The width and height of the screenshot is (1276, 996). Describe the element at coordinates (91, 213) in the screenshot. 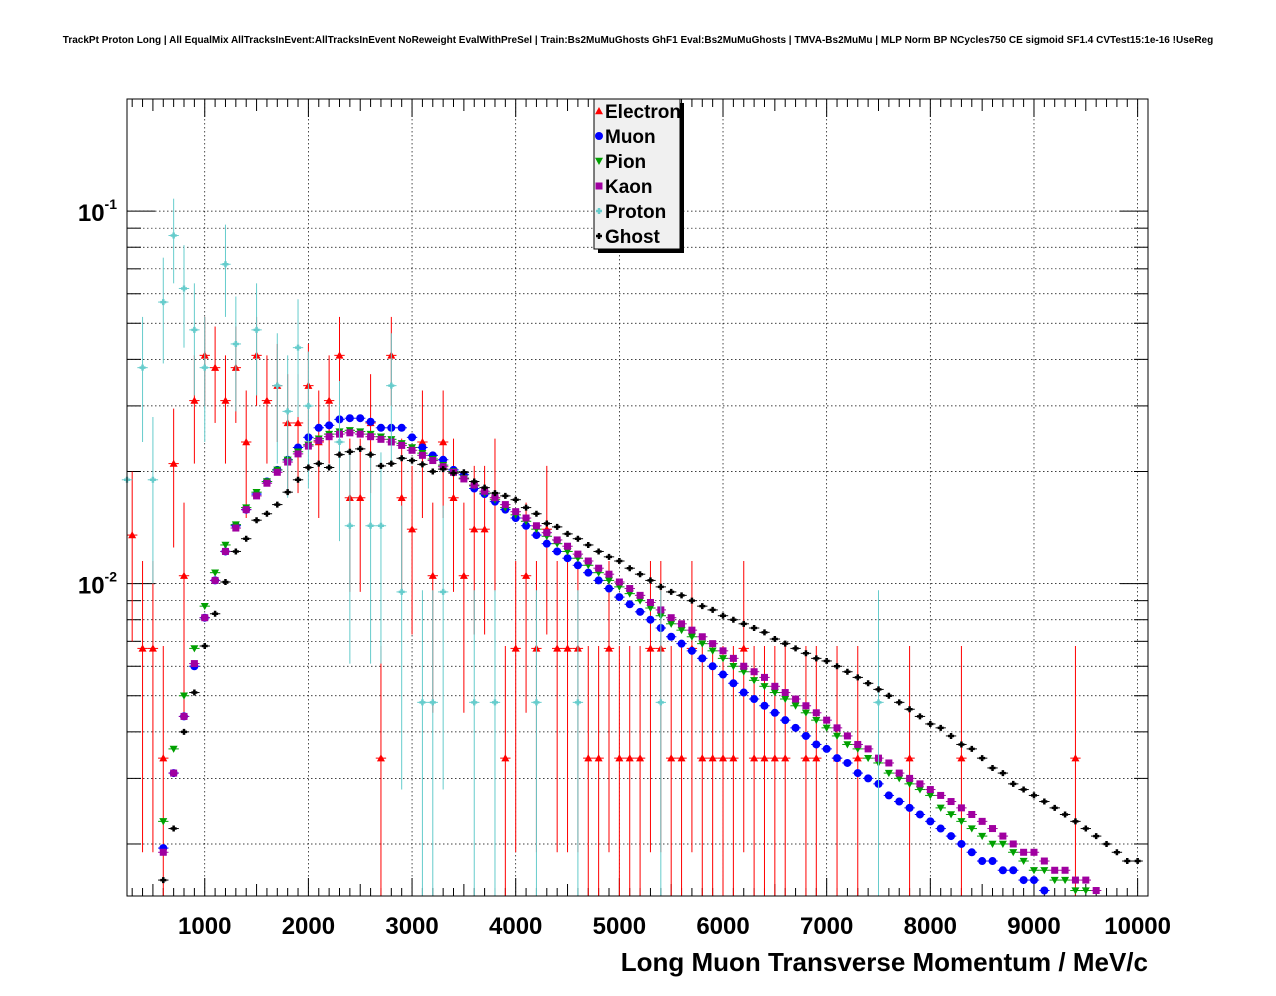

I see `y-tick-base: 10` at that location.